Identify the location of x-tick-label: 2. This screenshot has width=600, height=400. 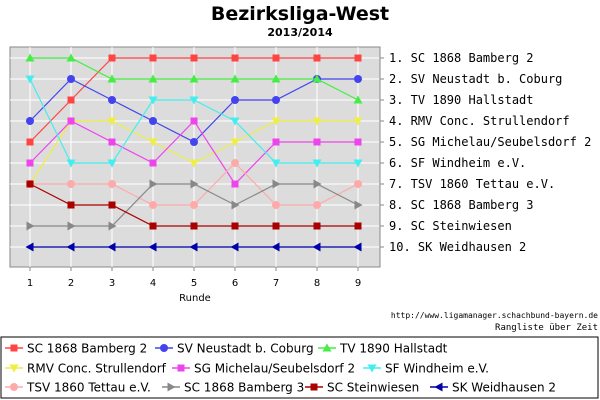
(71, 283).